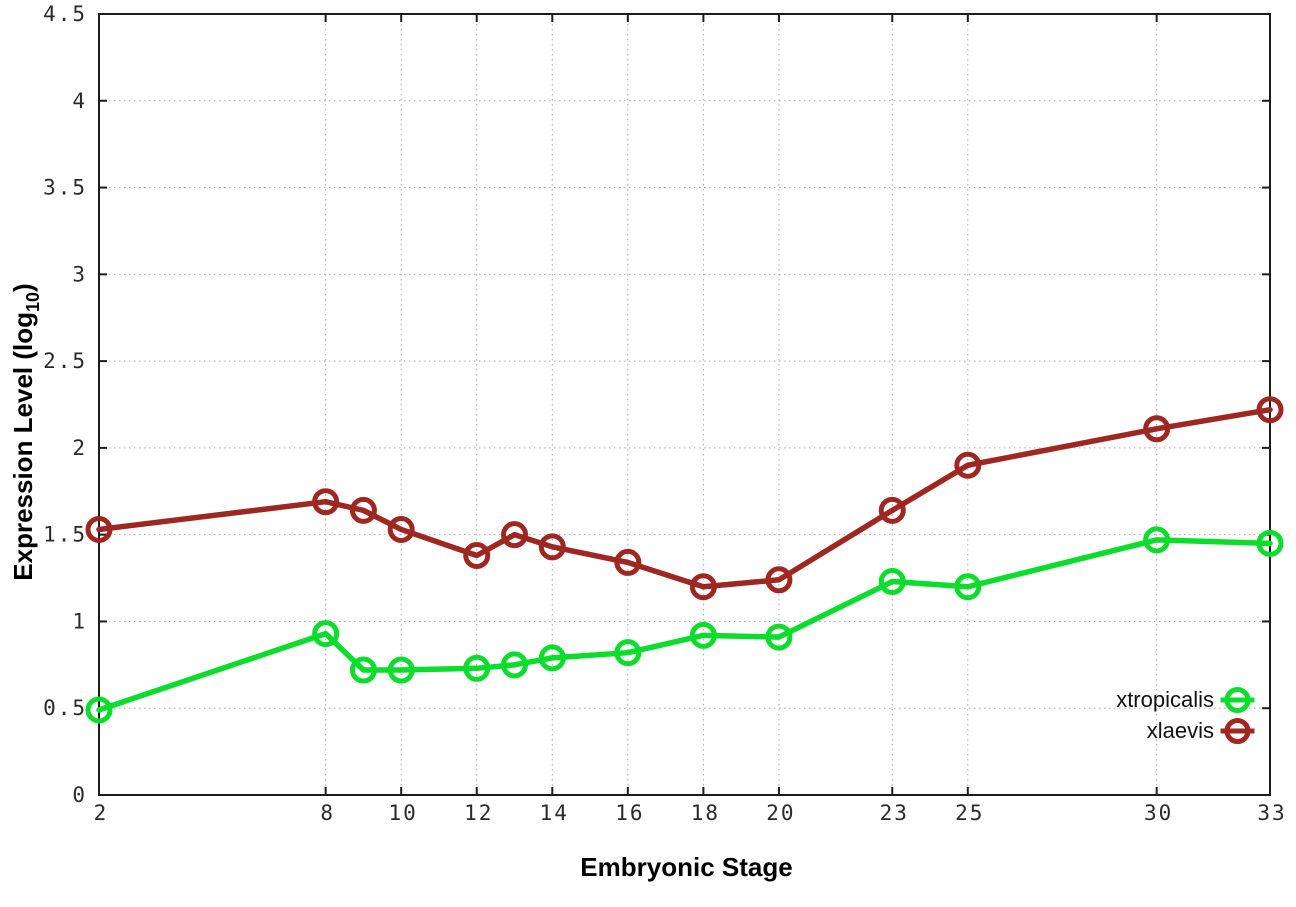 This screenshot has height=907, width=1296. Describe the element at coordinates (65, 14) in the screenshot. I see `y-axis-tick-label: 4.5` at that location.